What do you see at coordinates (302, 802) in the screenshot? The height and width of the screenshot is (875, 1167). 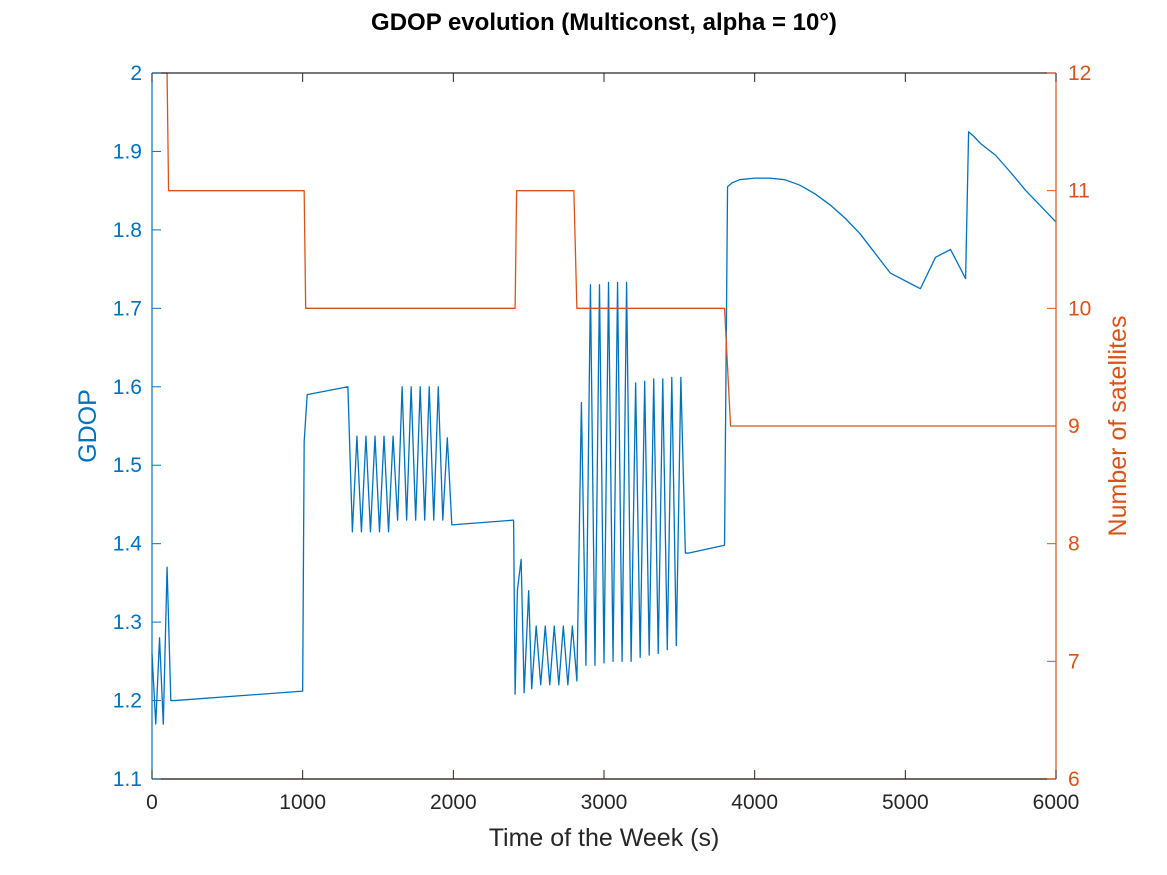 I see `x-tick-label: 1000` at bounding box center [302, 802].